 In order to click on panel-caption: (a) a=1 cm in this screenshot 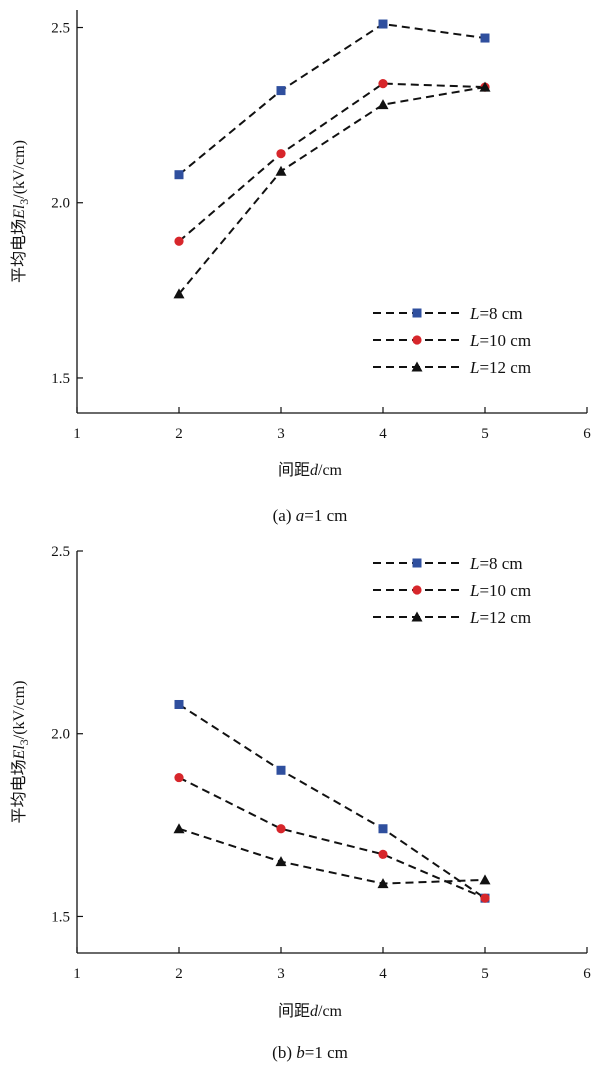, I will do `click(310, 515)`.